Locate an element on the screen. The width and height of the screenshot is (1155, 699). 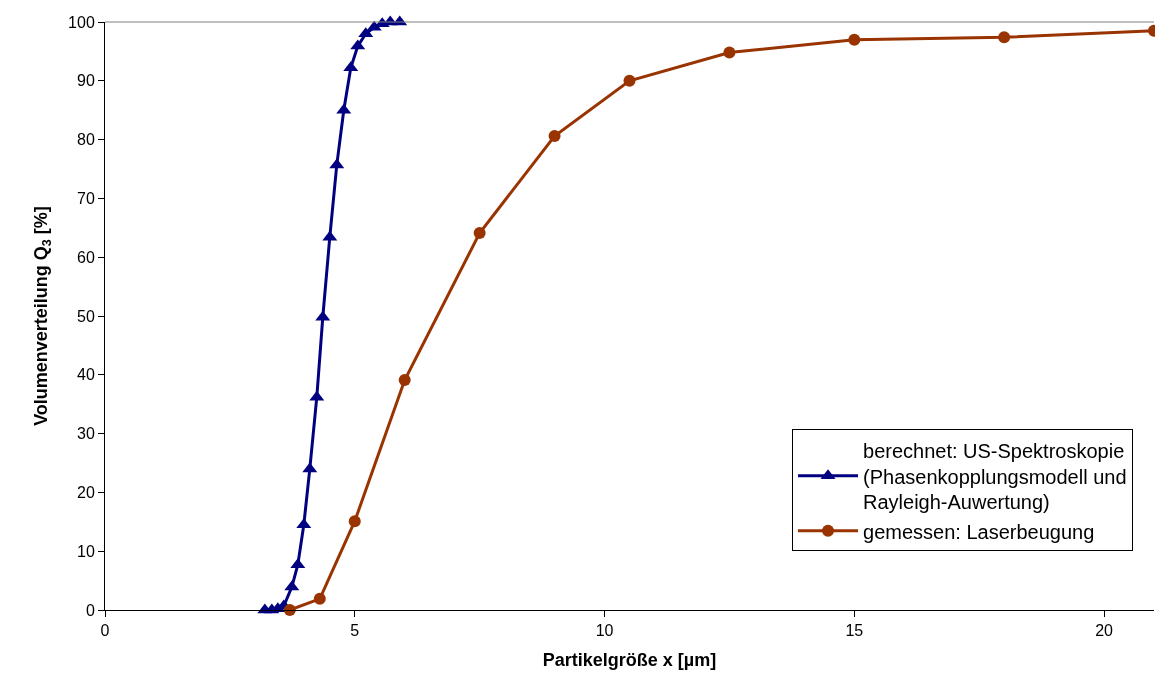
y-tick-label: 20 is located at coordinates (86, 492).